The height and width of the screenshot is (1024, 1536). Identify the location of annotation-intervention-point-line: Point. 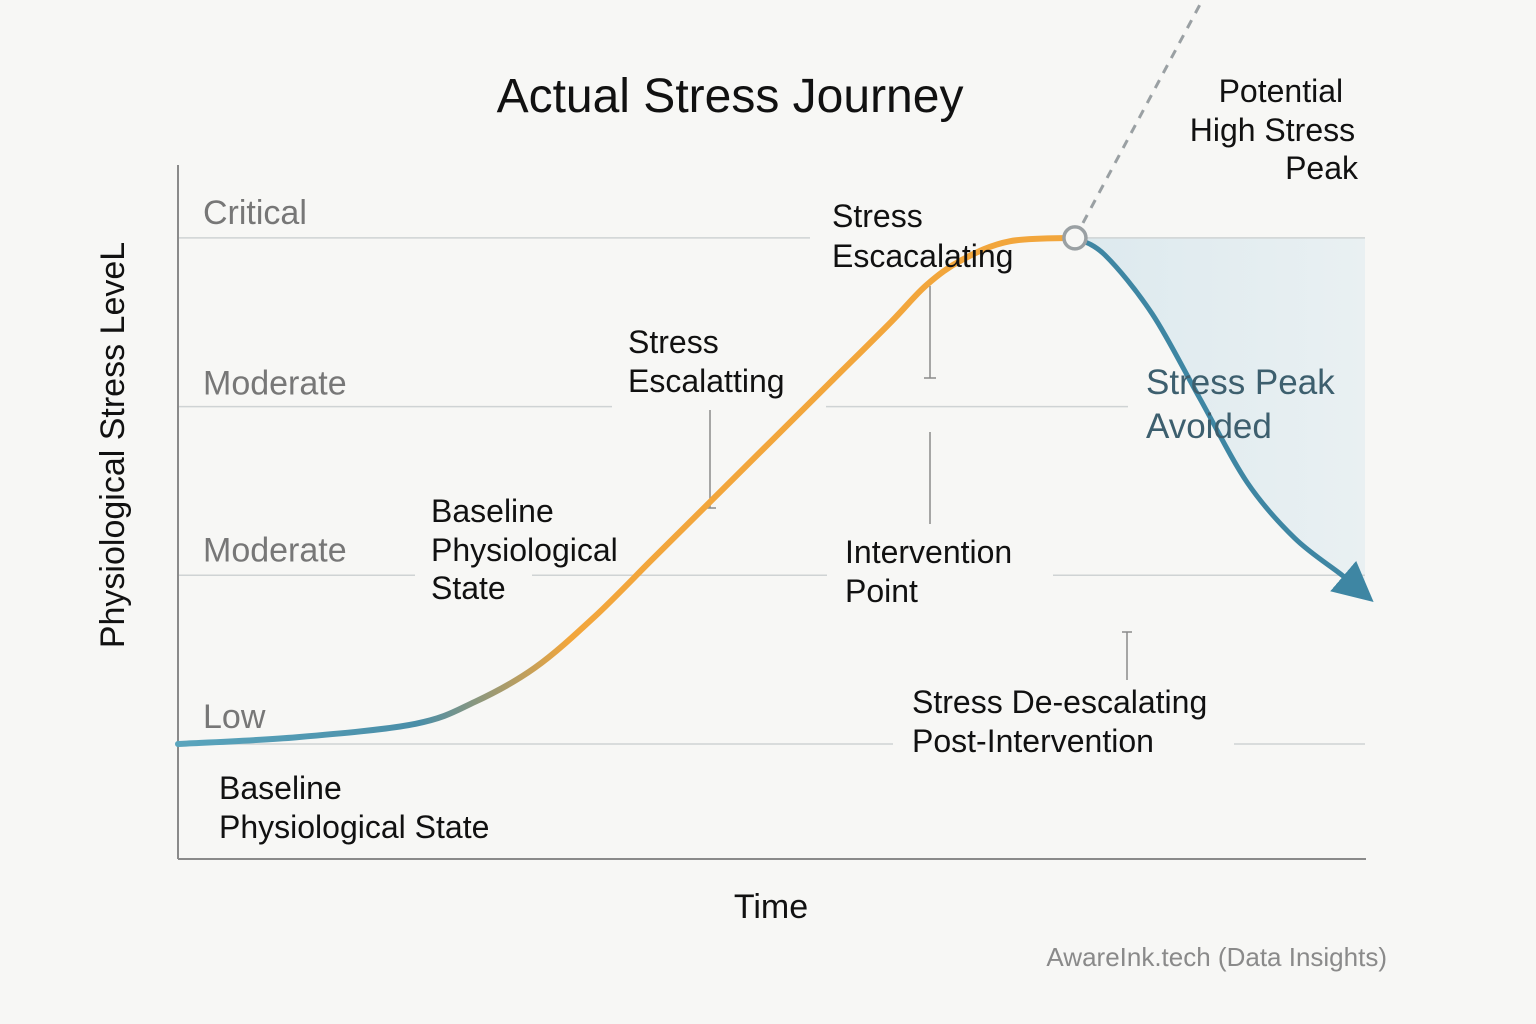
(881, 591).